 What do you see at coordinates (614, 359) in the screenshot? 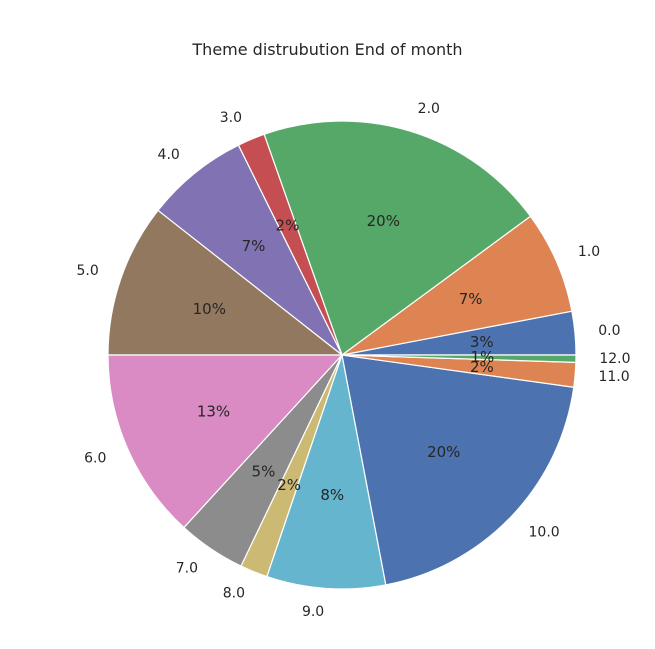
I see `pie-category-label: 12.0` at bounding box center [614, 359].